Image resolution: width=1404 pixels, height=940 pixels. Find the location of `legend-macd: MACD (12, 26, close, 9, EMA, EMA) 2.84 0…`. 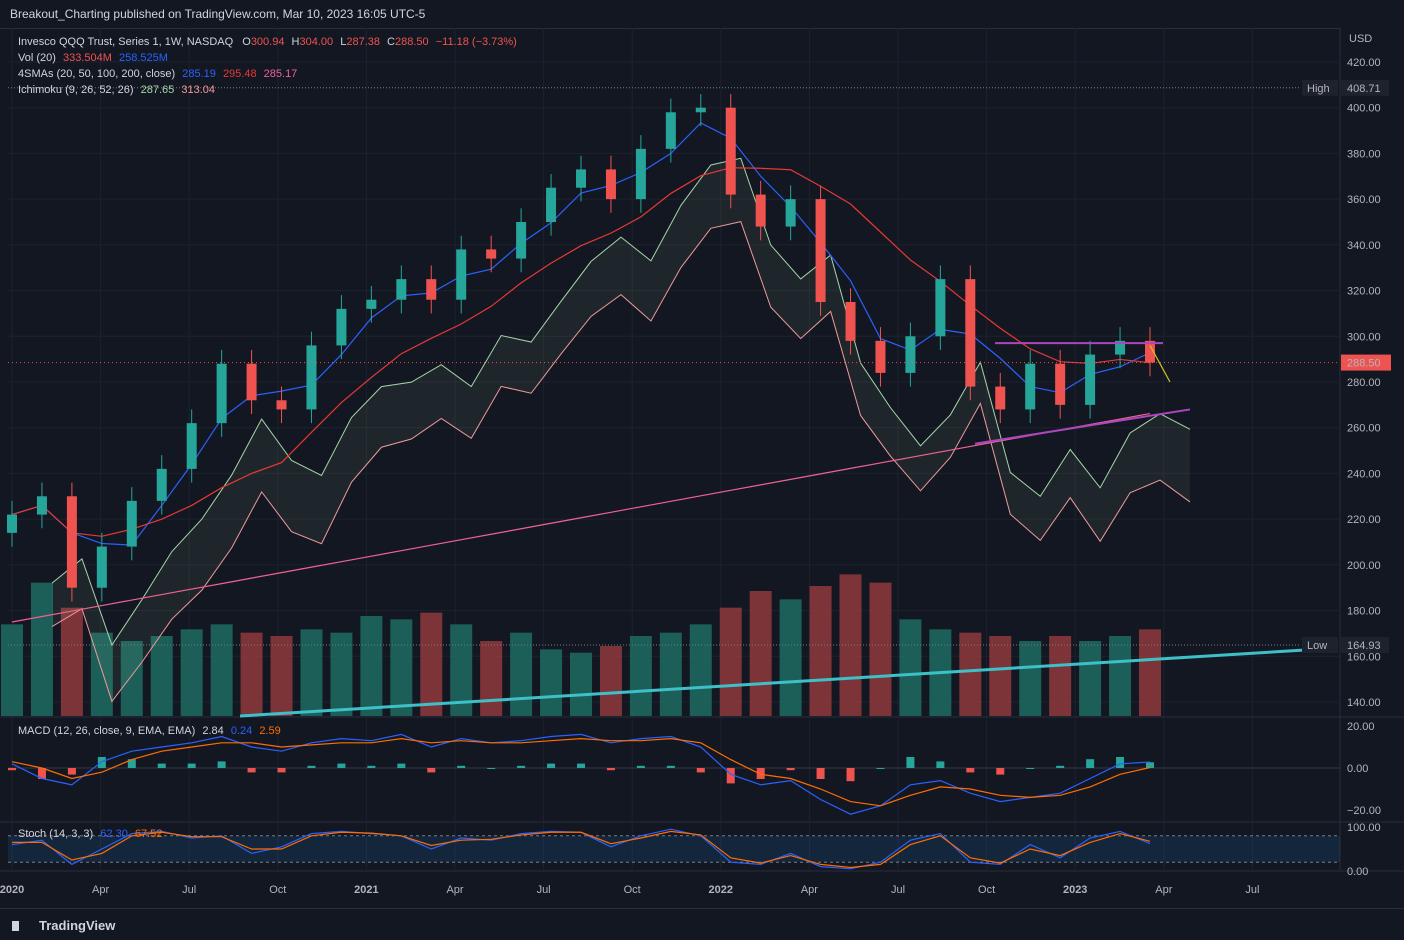

legend-macd: MACD (12, 26, close, 9, EMA, EMA) 2.84 0… is located at coordinates (149, 731).